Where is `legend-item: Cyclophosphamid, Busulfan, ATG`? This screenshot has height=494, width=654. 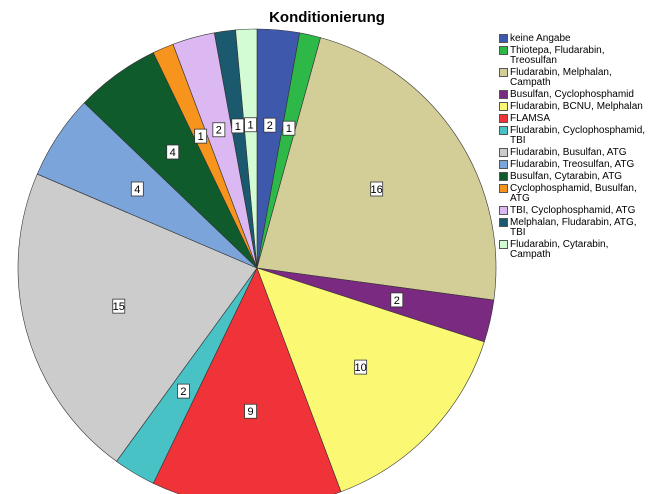 legend-item: Cyclophosphamid, Busulfan, ATG is located at coordinates (575, 194).